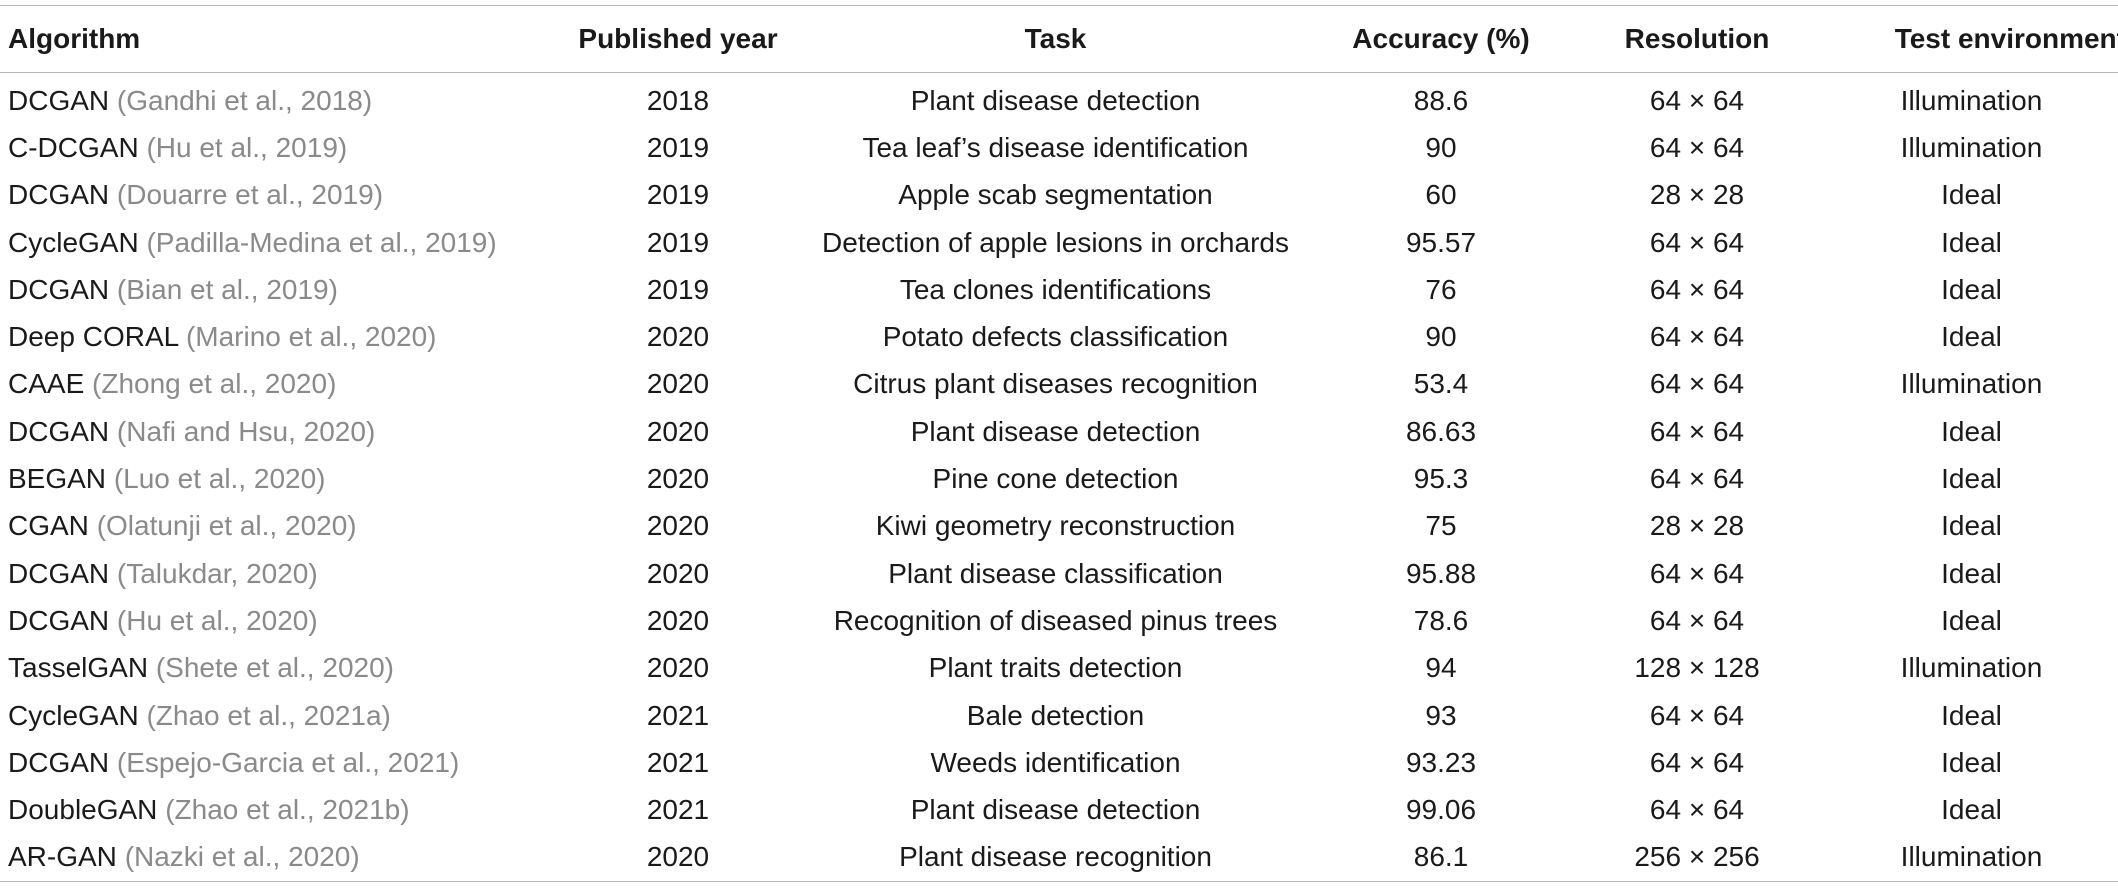 This screenshot has height=891, width=2118. I want to click on cell-task: Tea leaf’s disease identification, so click(1055, 147).